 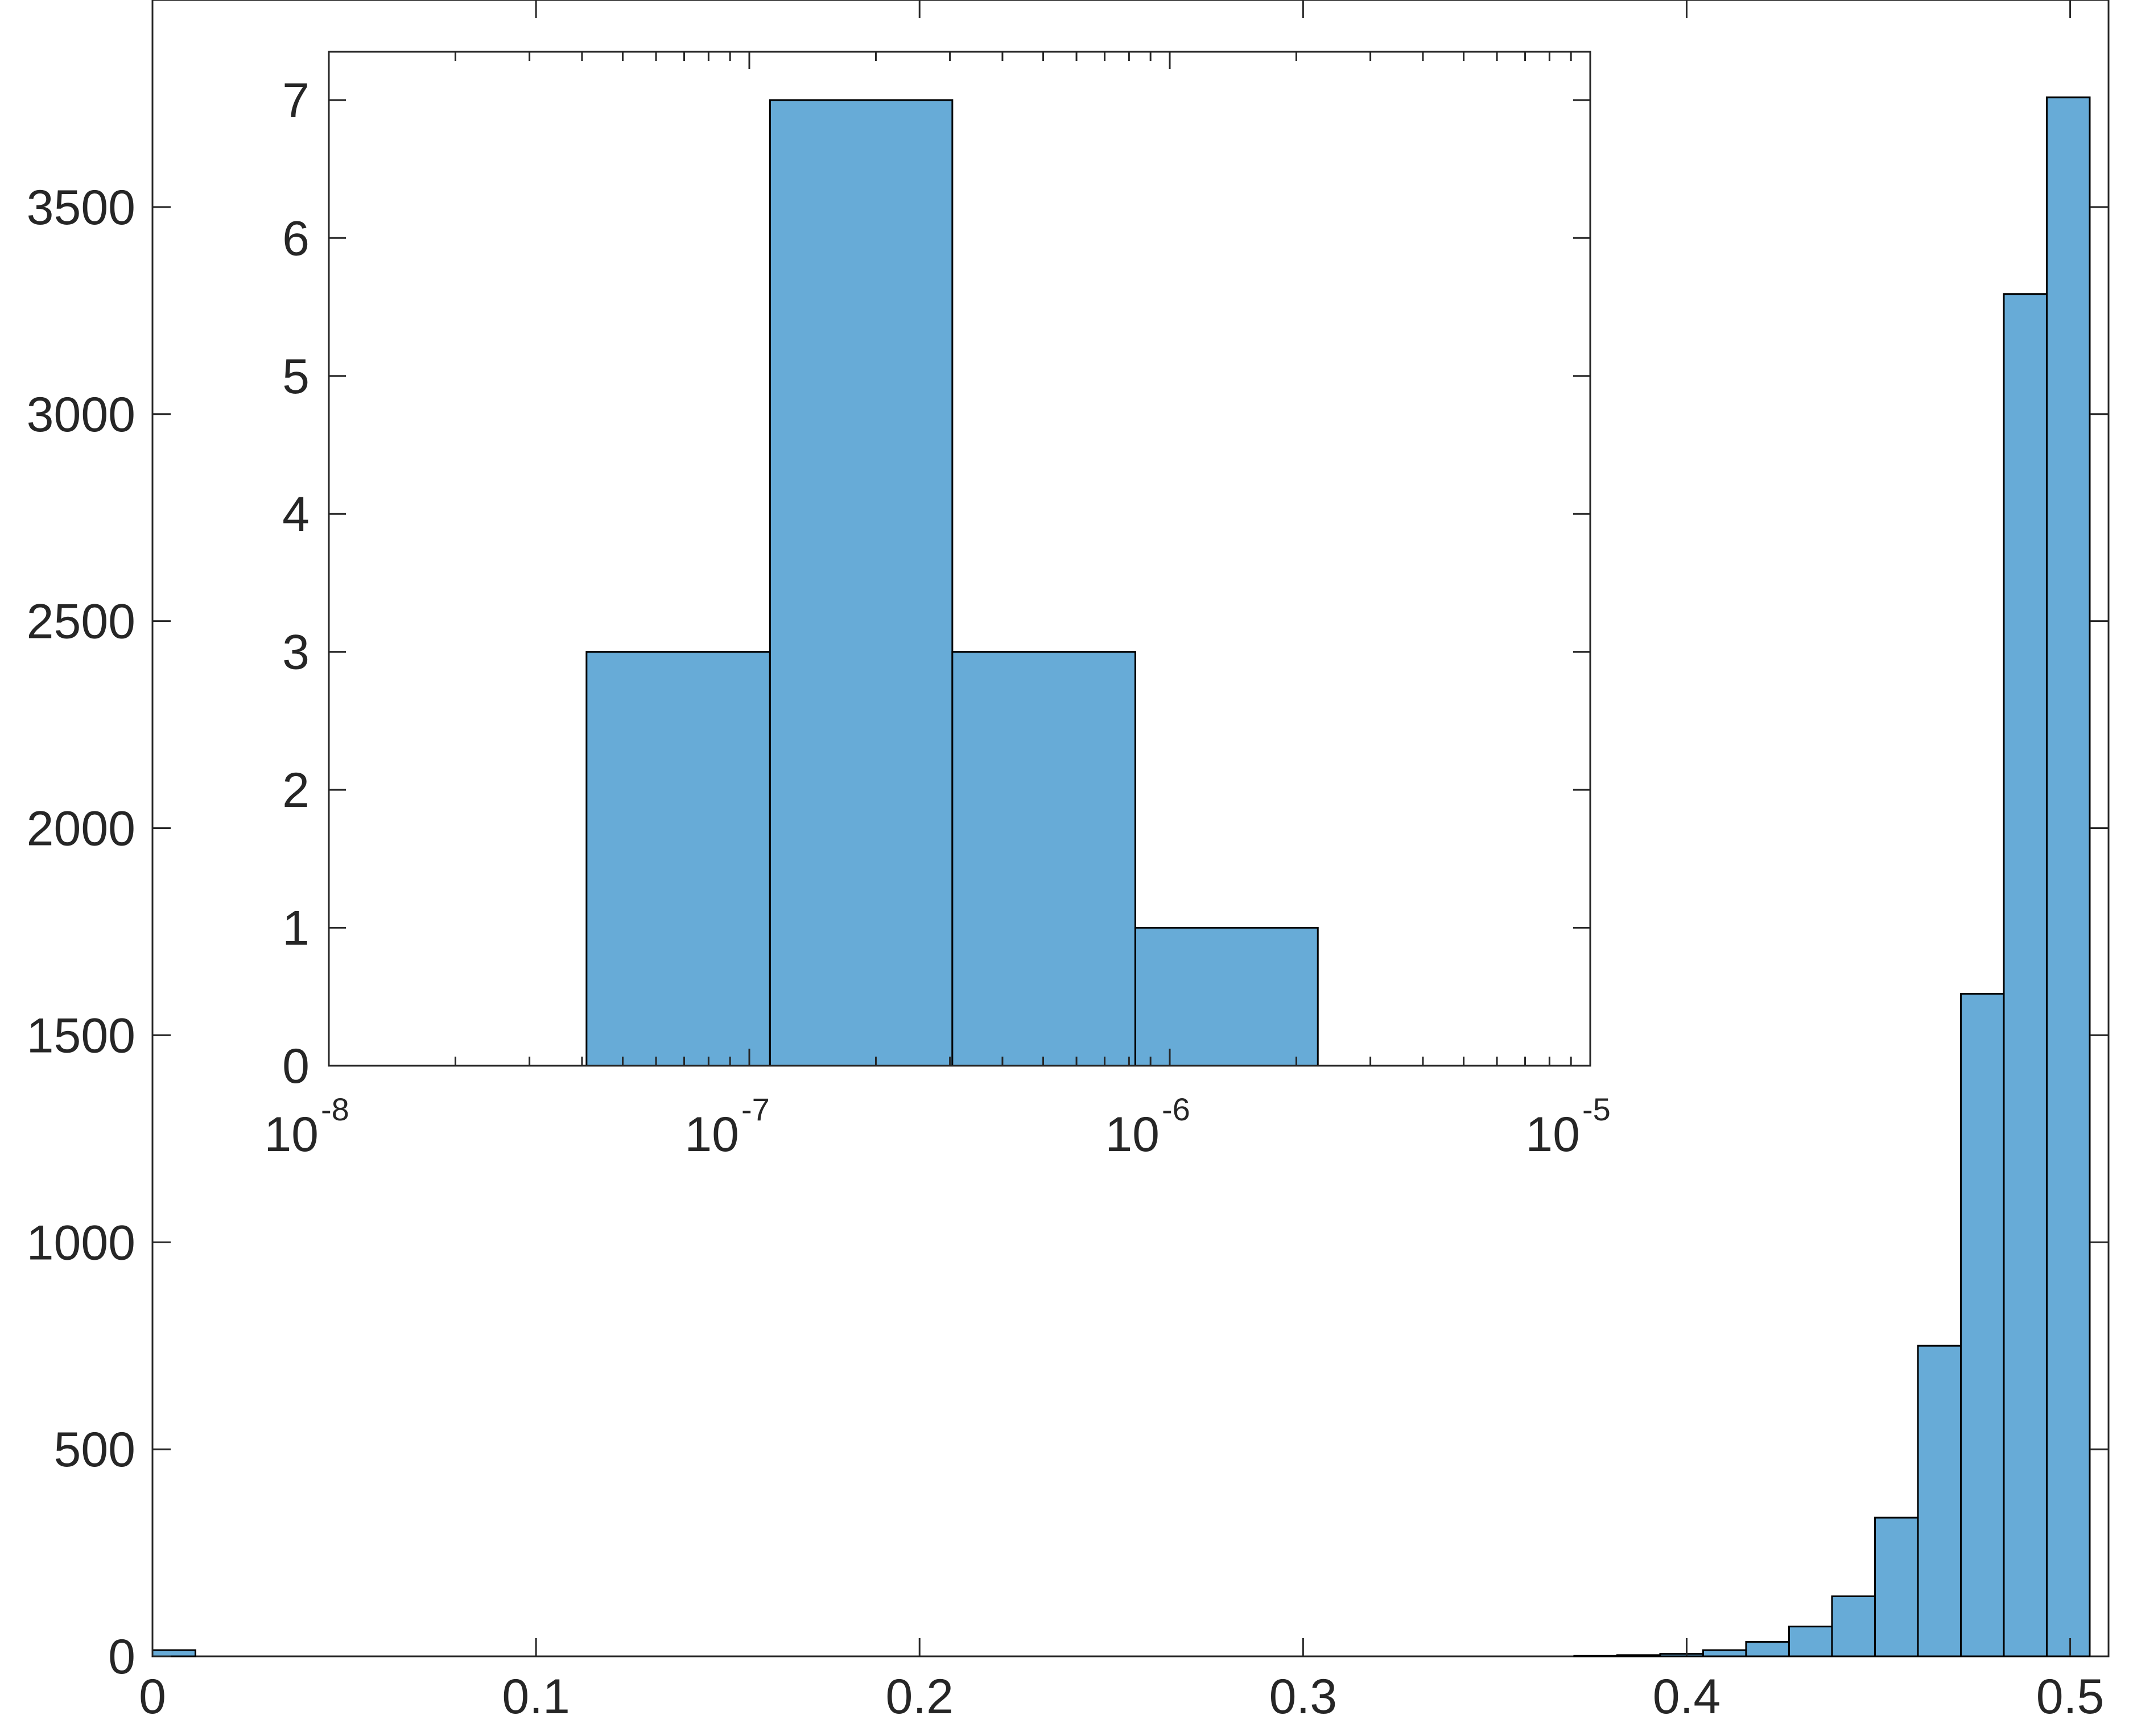 What do you see at coordinates (296, 514) in the screenshot?
I see `inset-y-tick-label: 4` at bounding box center [296, 514].